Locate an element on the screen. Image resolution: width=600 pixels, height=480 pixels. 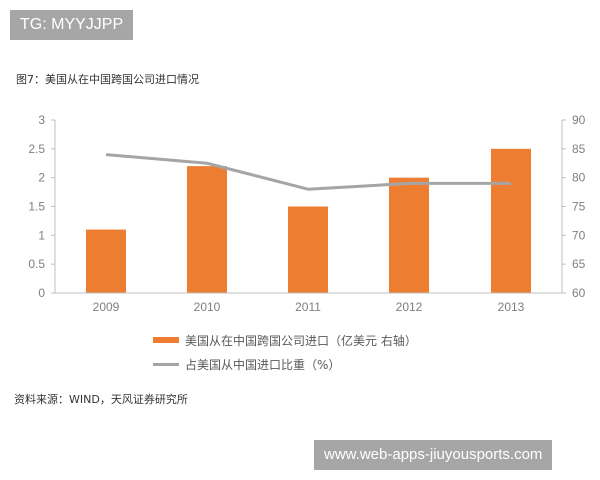
watermark-bottom: www.web-apps-jiuyousports.com is located at coordinates (433, 455).